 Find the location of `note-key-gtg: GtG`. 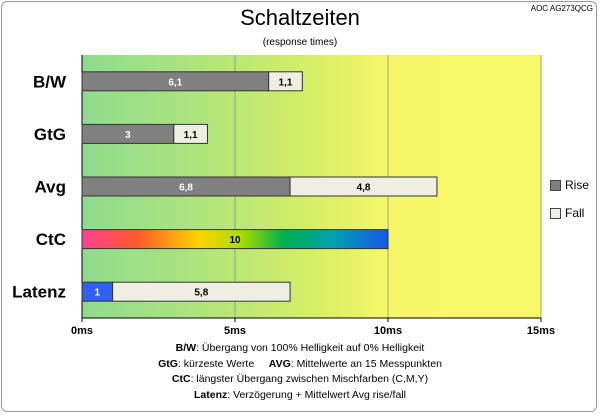

note-key-gtg: GtG is located at coordinates (168, 363).